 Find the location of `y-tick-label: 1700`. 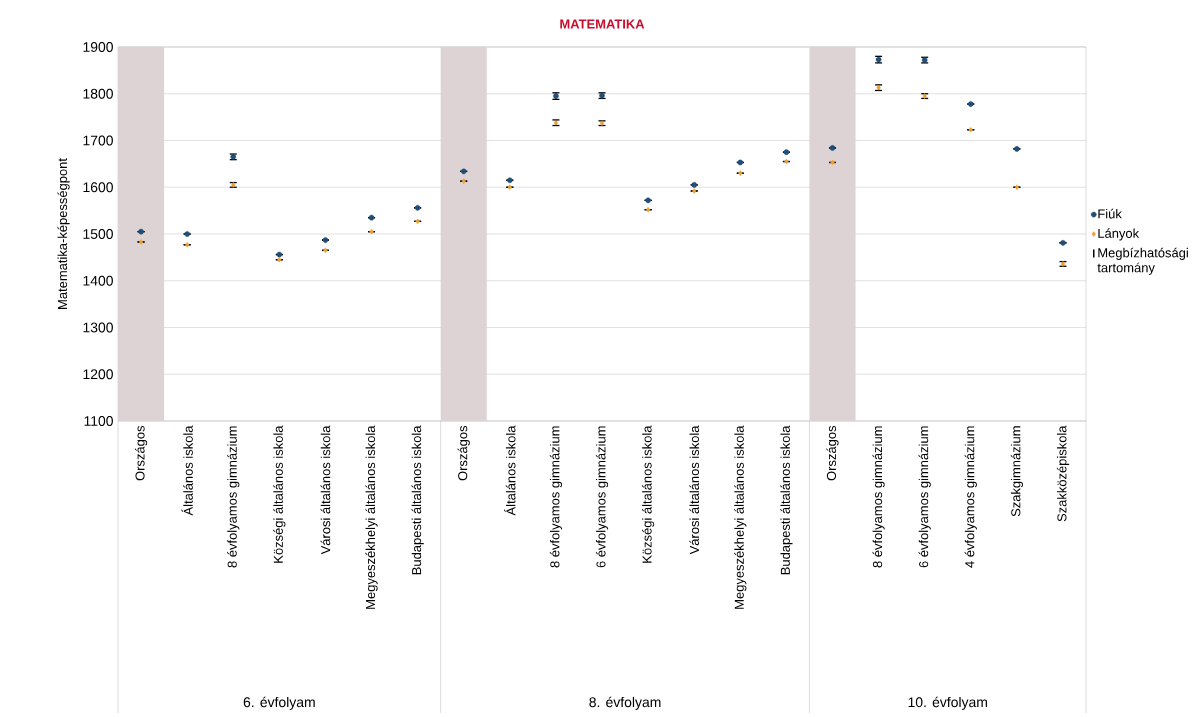

y-tick-label: 1700 is located at coordinates (98, 140).